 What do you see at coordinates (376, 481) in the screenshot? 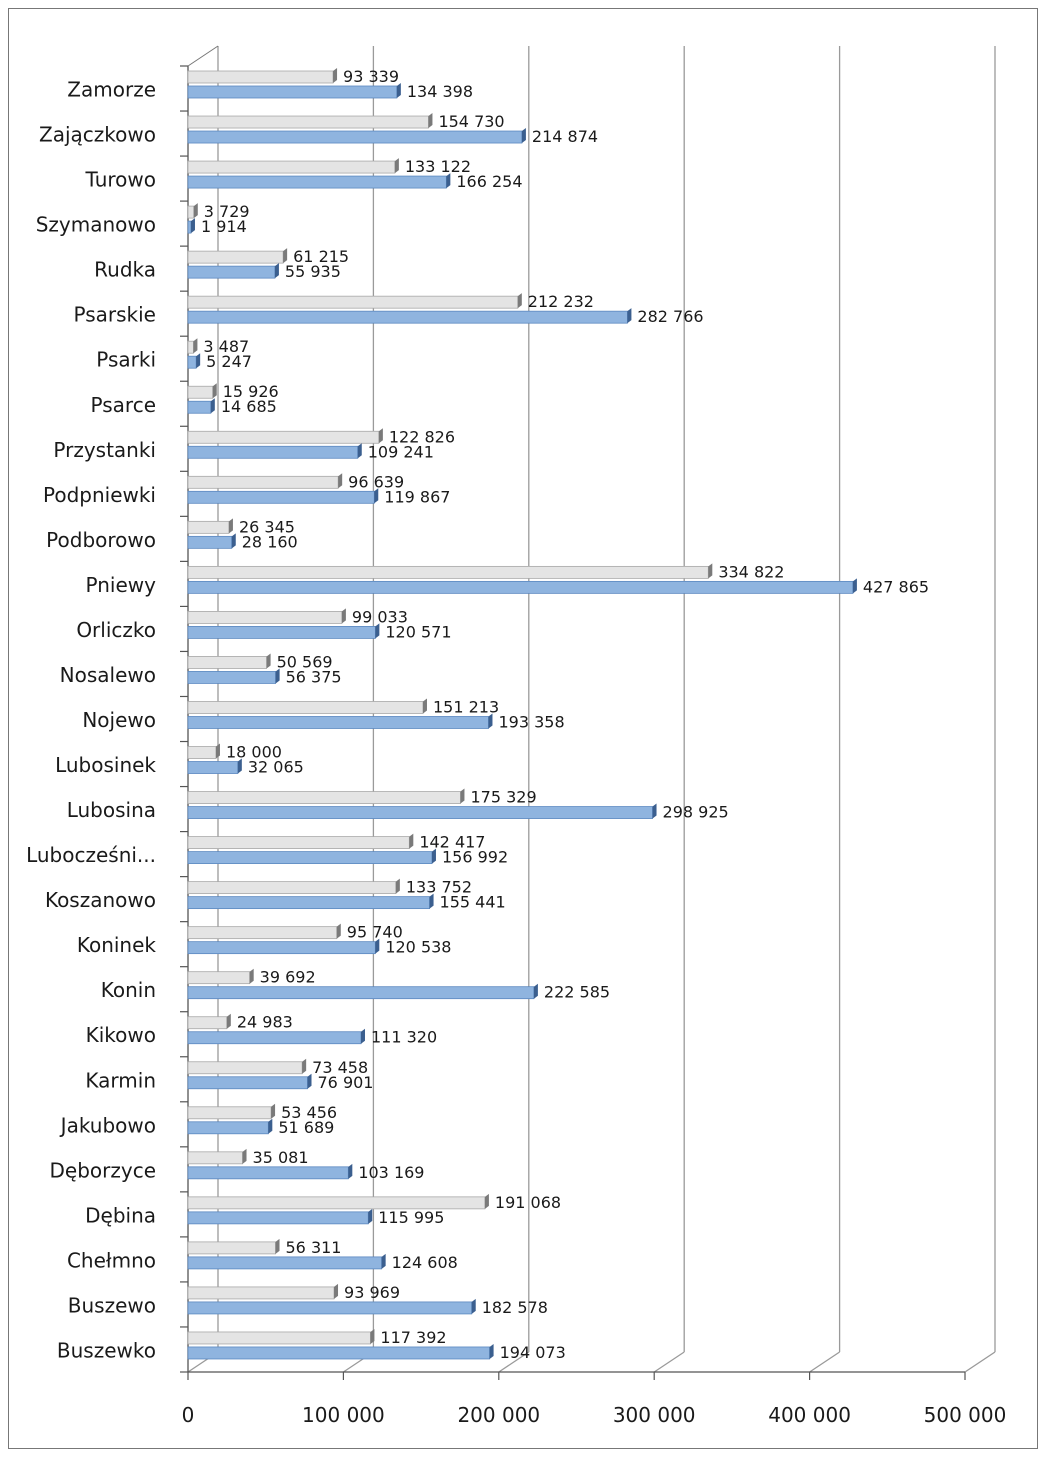
I see `data-label: 96 639` at bounding box center [376, 481].